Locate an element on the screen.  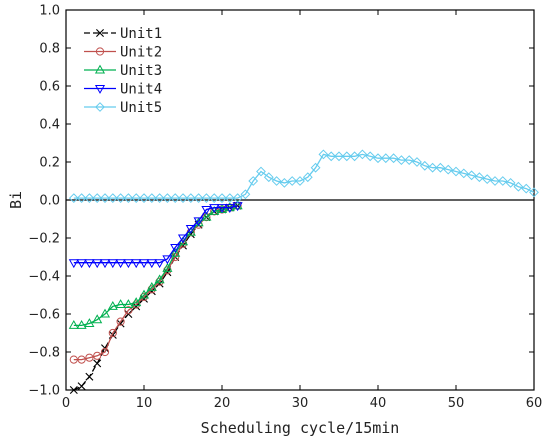
legend-label: Unit1 is located at coordinates (141, 34).